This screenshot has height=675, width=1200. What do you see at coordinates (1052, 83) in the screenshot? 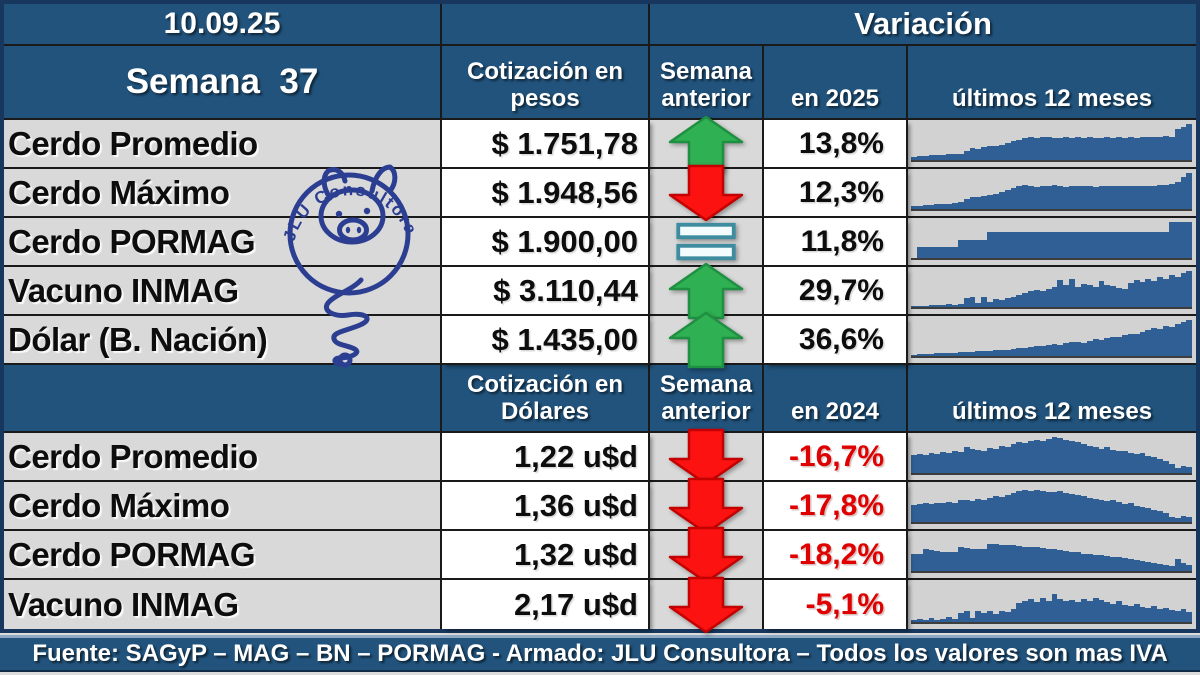
I see `sparkline-header: últimos 12 meses` at bounding box center [1052, 83].